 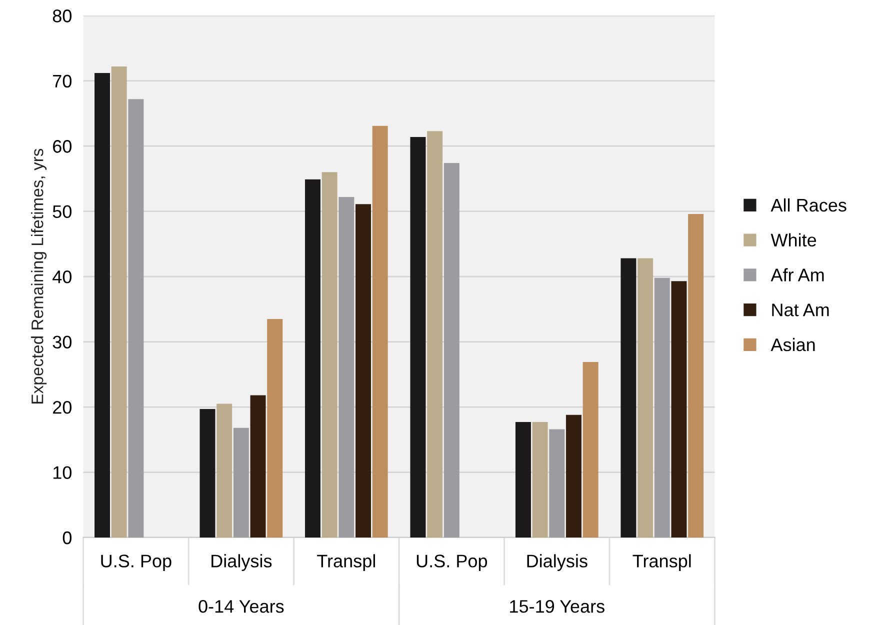 What do you see at coordinates (800, 310) in the screenshot?
I see `legend-label: Nat Am` at bounding box center [800, 310].